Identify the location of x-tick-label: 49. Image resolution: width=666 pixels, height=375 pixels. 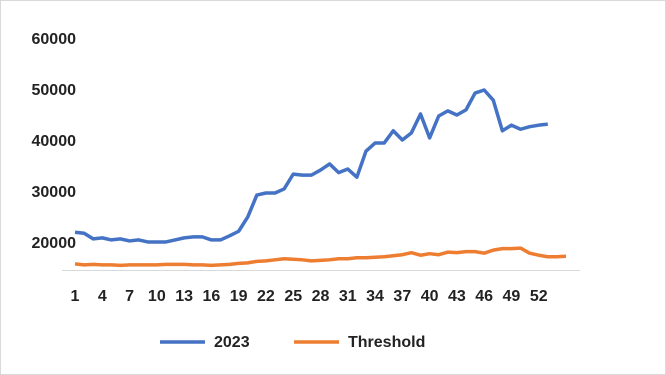
(512, 296).